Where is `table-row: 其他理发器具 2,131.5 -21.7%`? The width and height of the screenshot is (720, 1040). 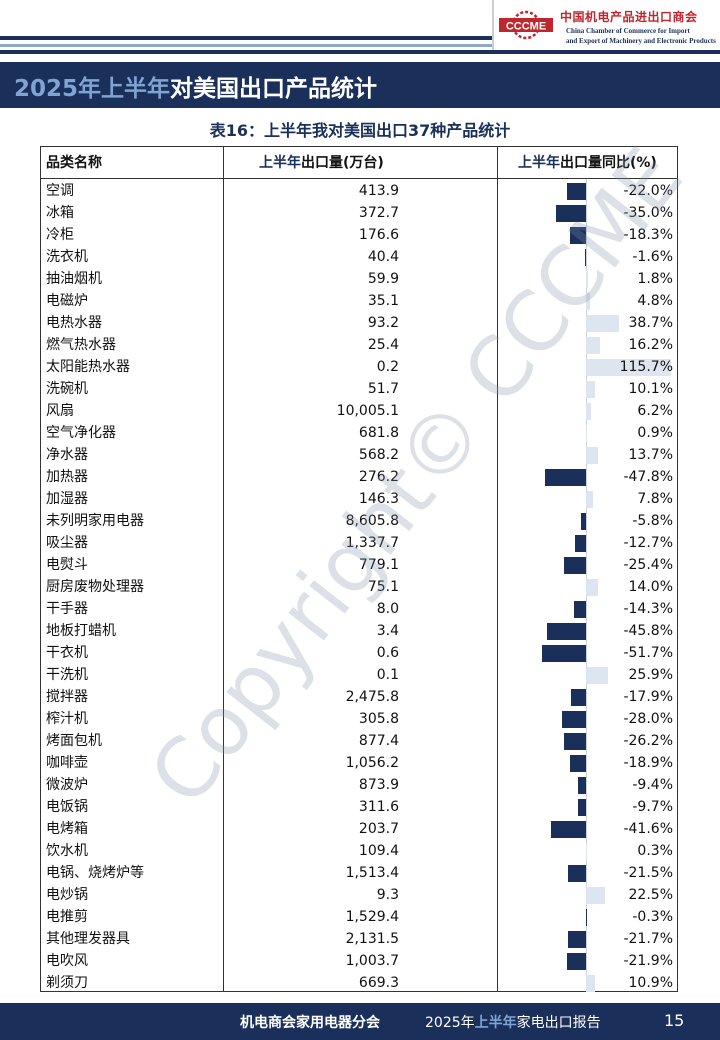
table-row: 其他理发器具 2,131.5 -21.7% is located at coordinates (359, 939).